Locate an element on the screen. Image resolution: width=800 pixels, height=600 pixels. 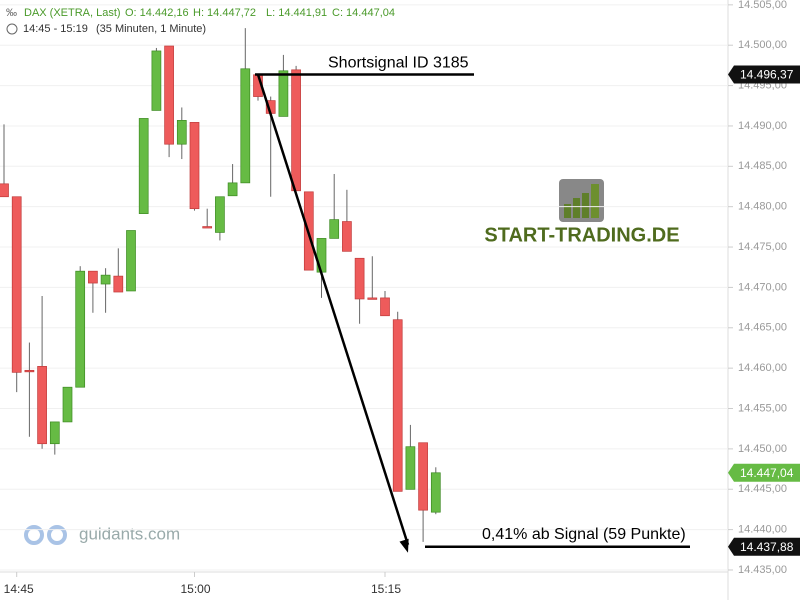
y-tick-label: 14.500,00 is located at coordinates (762, 45).